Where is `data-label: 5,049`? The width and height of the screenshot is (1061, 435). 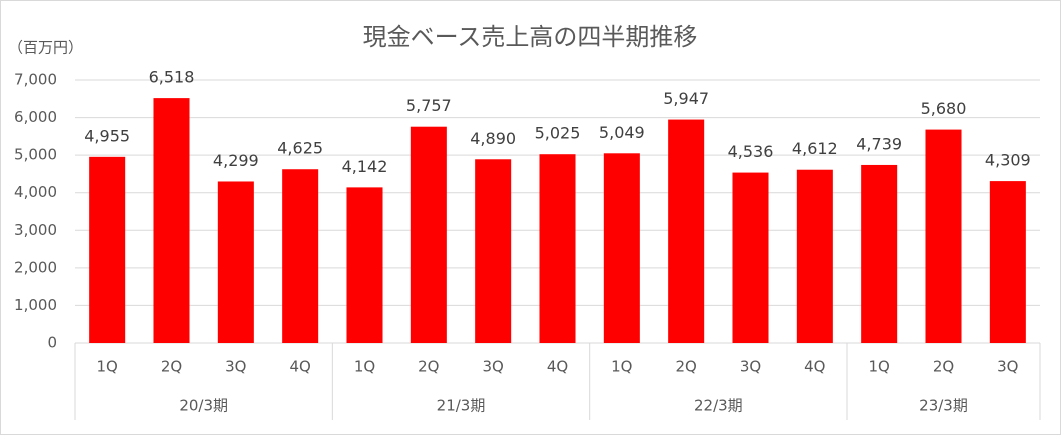
data-label: 5,049 is located at coordinates (622, 132).